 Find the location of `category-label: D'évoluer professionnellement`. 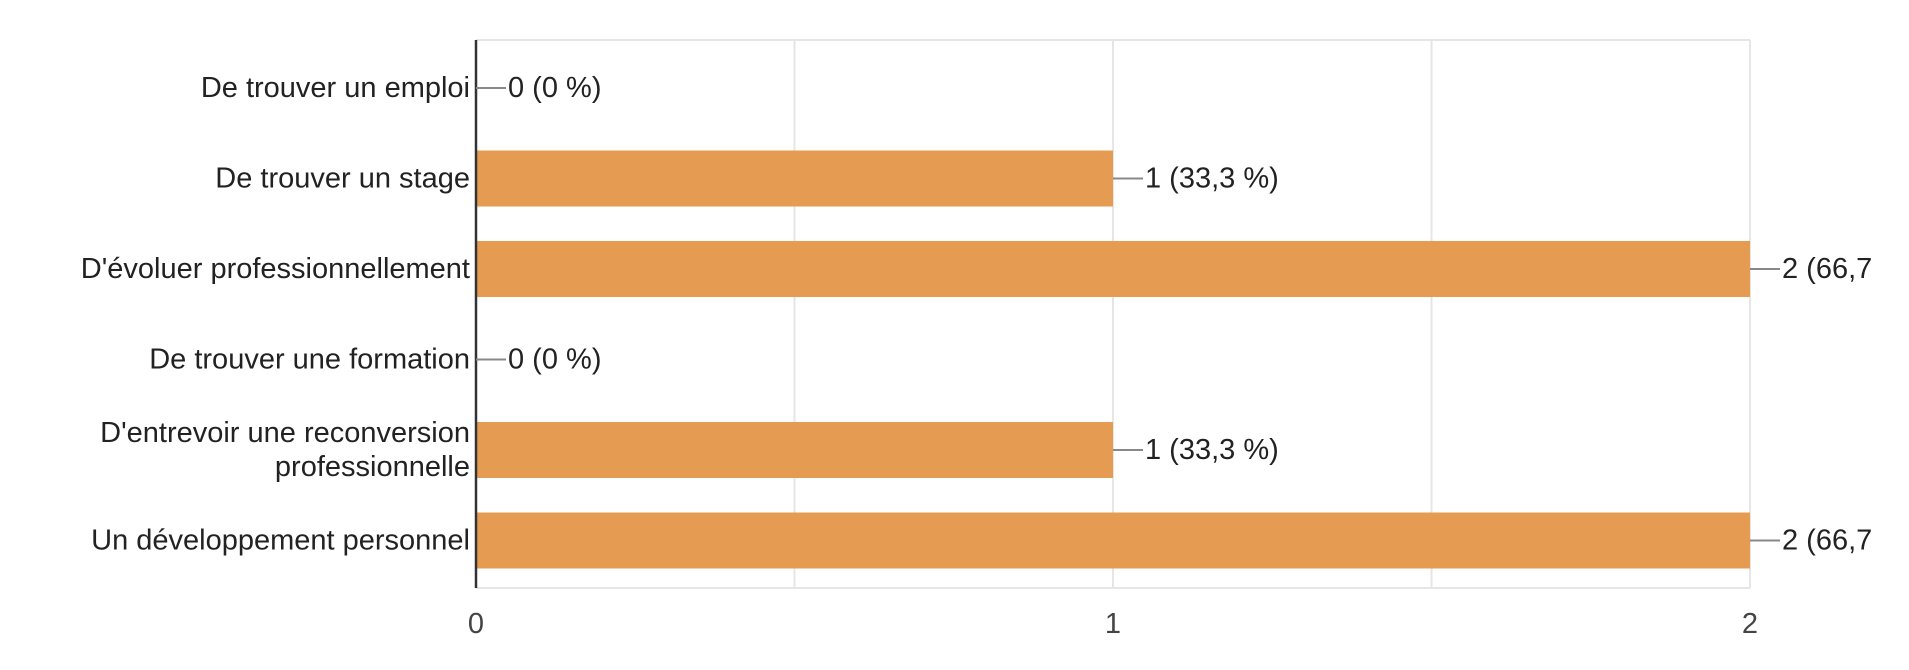

category-label: D'évoluer professionnellement is located at coordinates (275, 269).